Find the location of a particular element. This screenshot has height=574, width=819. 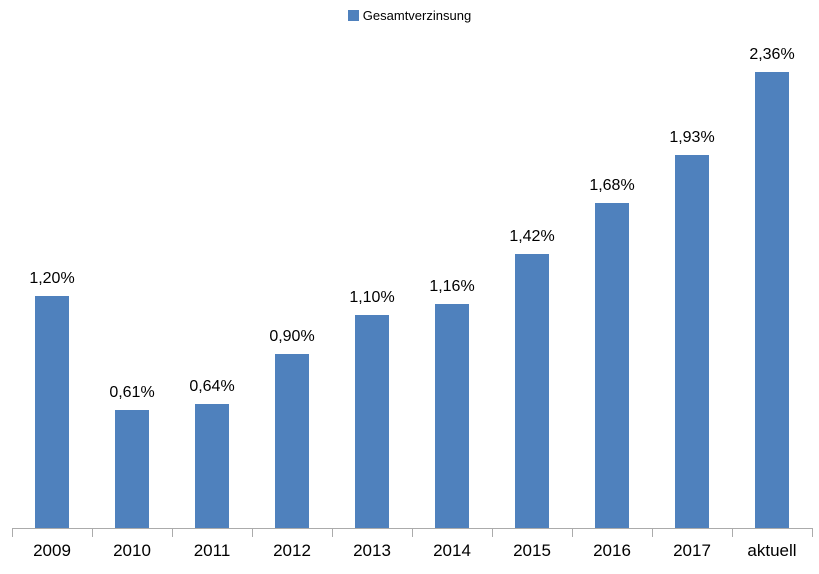

bar-2013 is located at coordinates (372, 421).